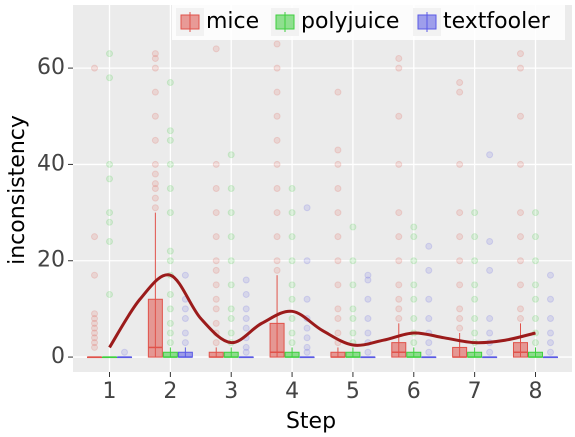 The height and width of the screenshot is (437, 575). What do you see at coordinates (414, 391) in the screenshot?
I see `x-tick-label: 6` at bounding box center [414, 391].